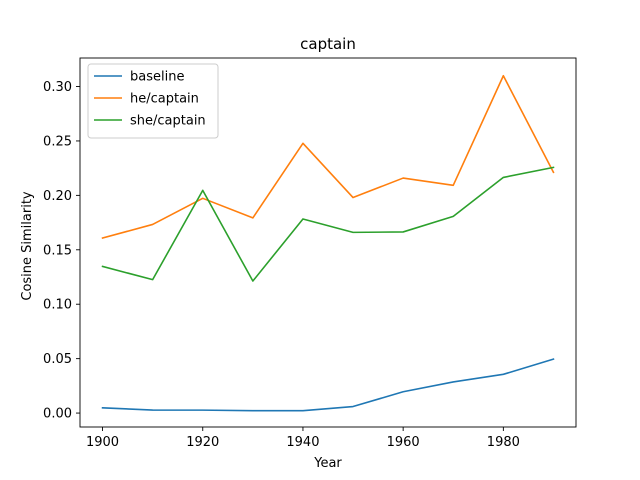 This screenshot has height=480, width=640. What do you see at coordinates (168, 121) in the screenshot?
I see `legend-label: she/captain` at bounding box center [168, 121].